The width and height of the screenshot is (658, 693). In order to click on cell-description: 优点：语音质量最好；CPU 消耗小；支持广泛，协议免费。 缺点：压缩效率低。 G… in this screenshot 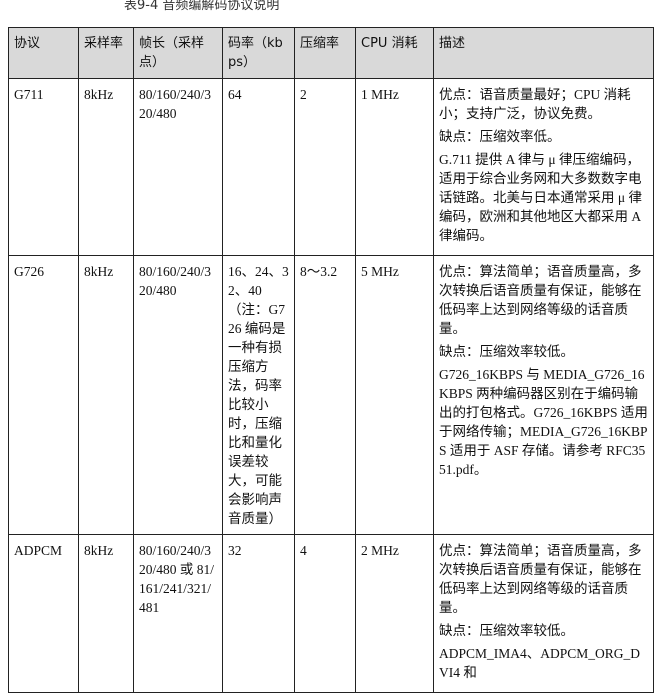, I will do `click(543, 167)`.